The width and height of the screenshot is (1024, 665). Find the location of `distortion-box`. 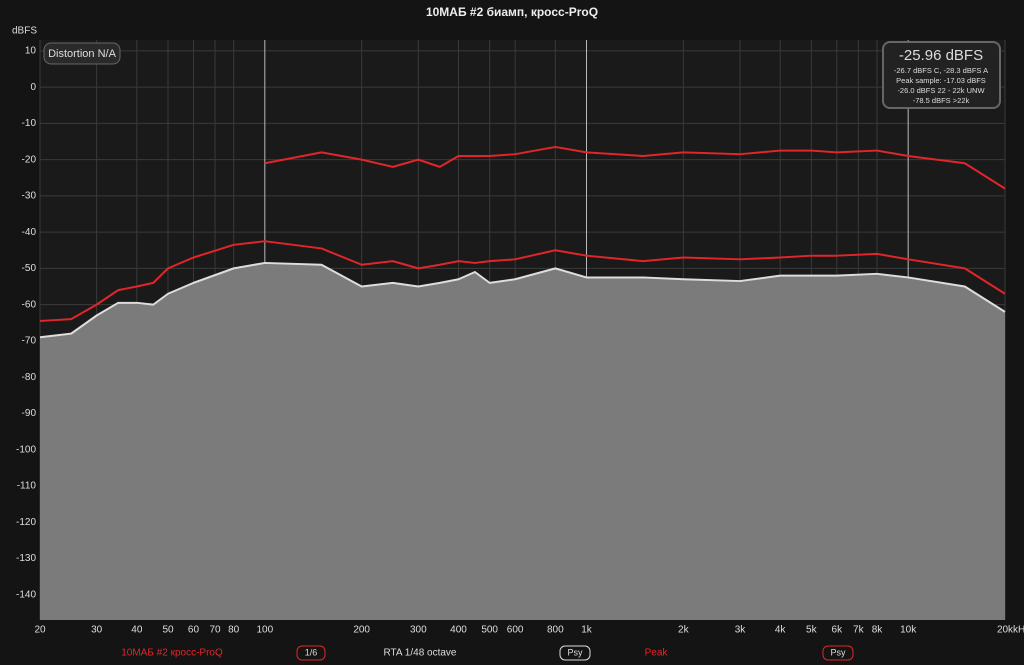

distortion-box is located at coordinates (82, 53).